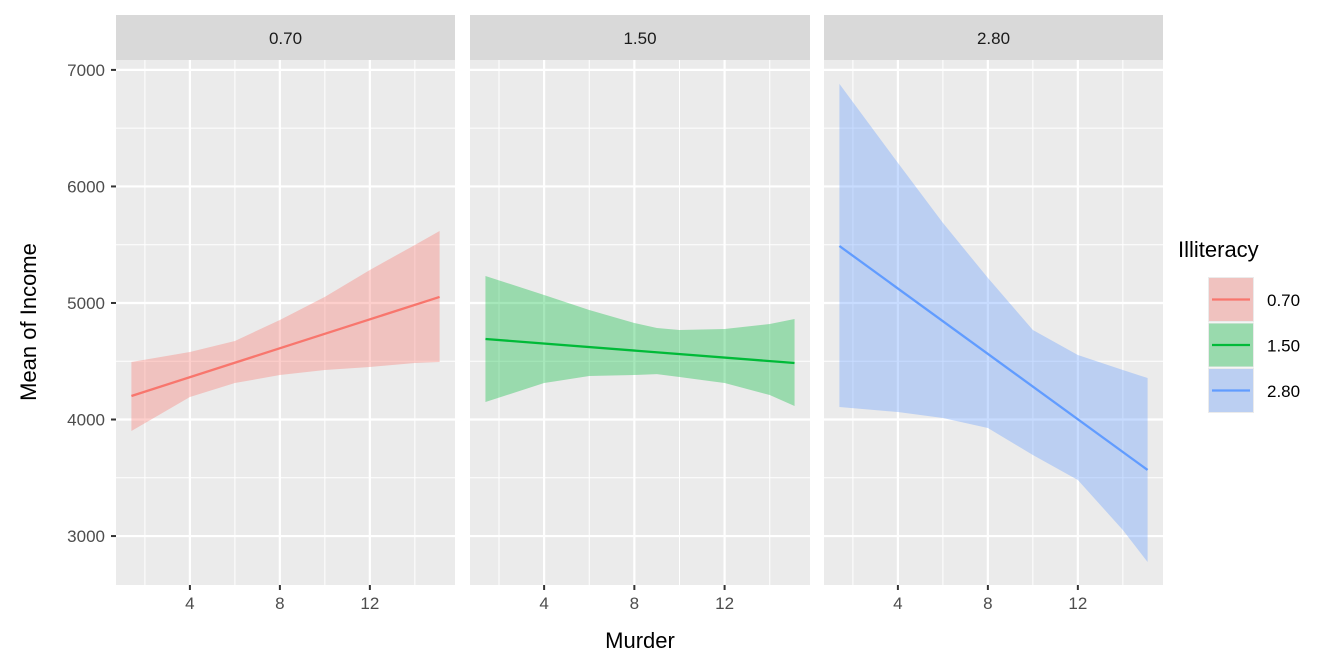 This screenshot has height=672, width=1344. What do you see at coordinates (640, 351) in the screenshot?
I see `fit-line-1.50` at bounding box center [640, 351].